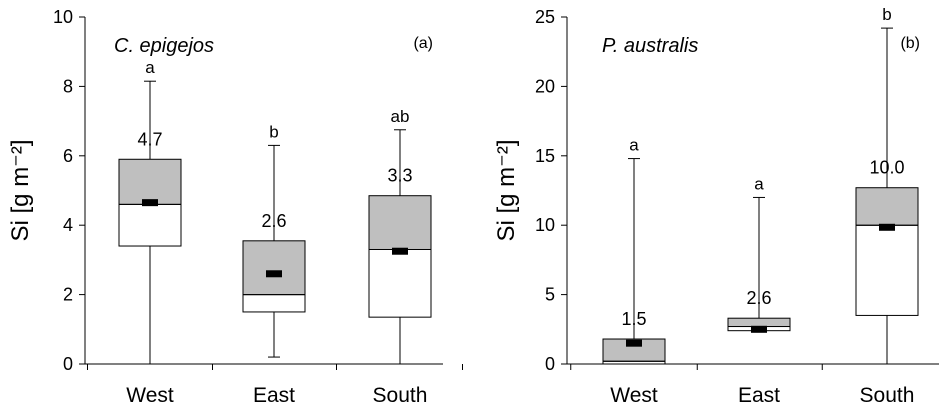  Describe the element at coordinates (400, 283) in the screenshot. I see `panel-a-box-lower-south` at that location.